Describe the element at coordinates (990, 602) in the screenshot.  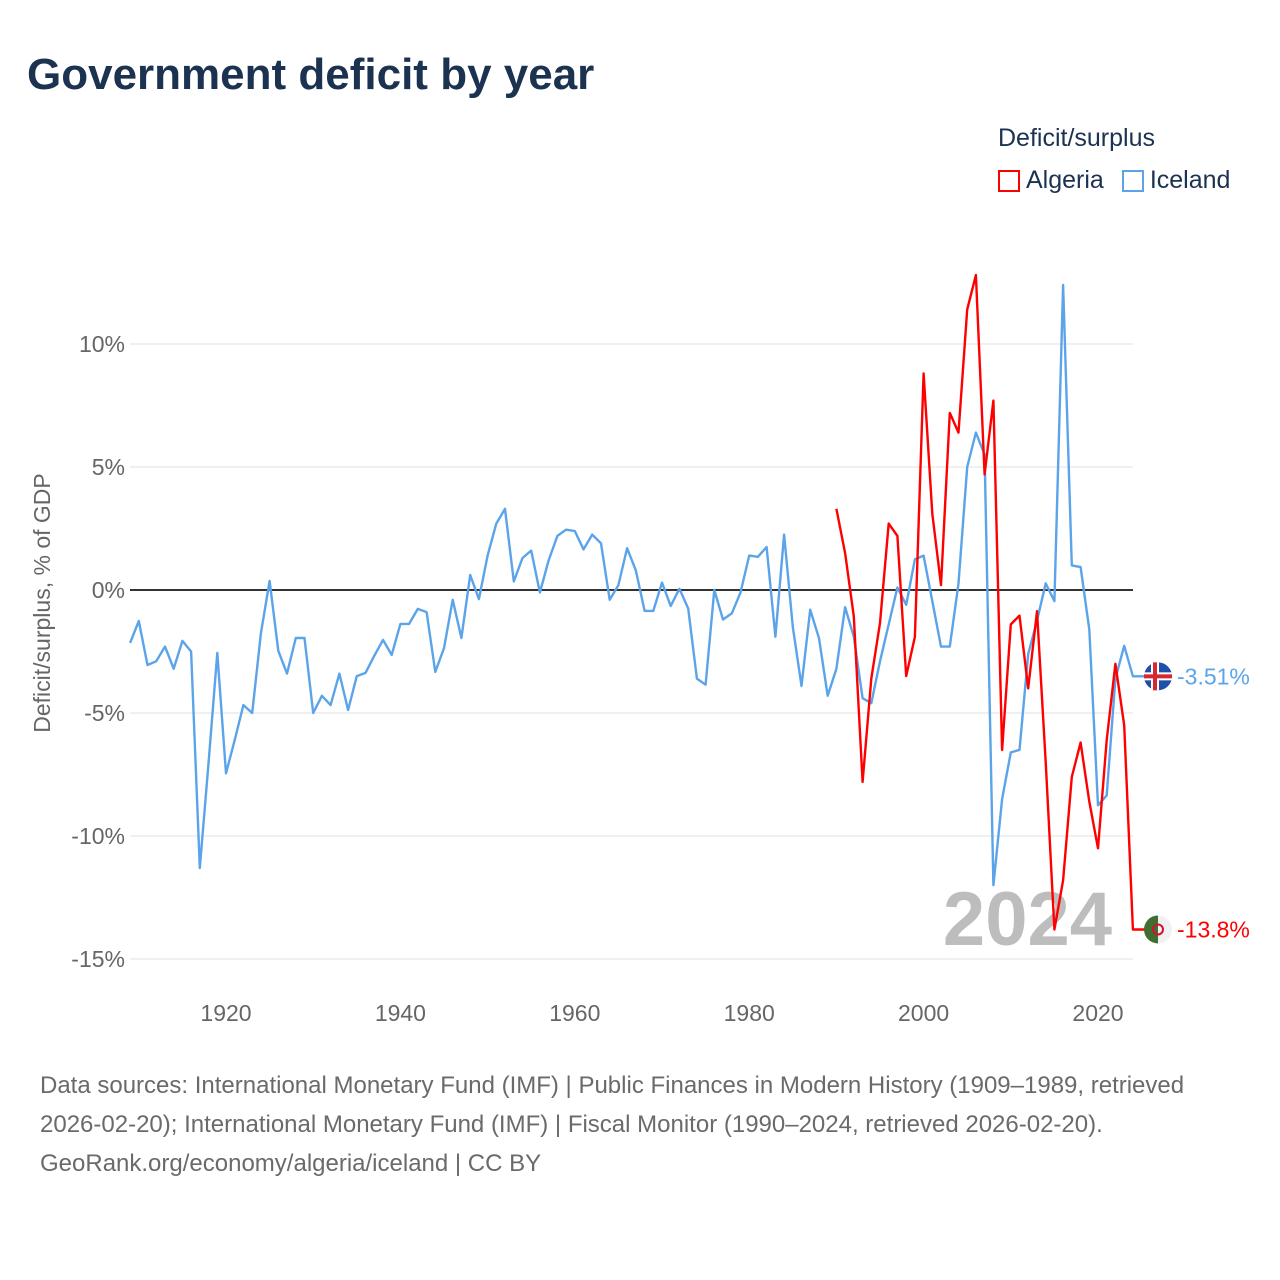
I see `series-line-algeria` at that location.